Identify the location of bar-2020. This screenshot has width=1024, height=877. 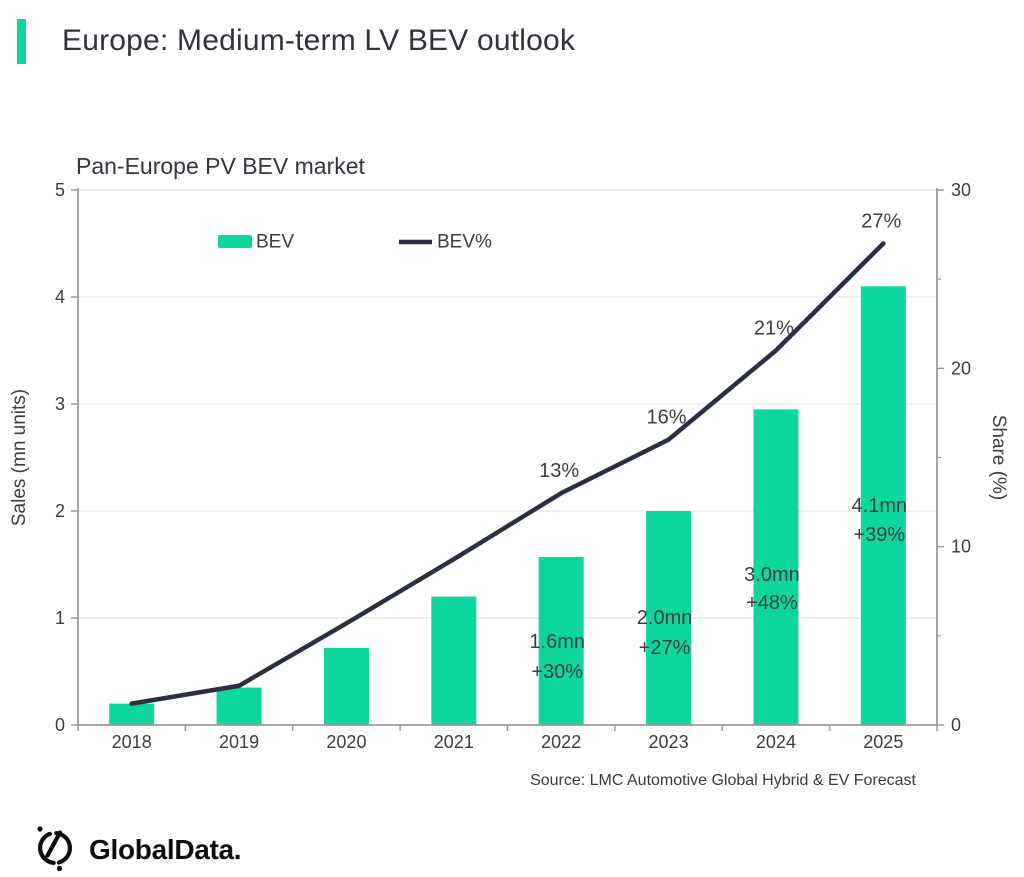
(346, 686).